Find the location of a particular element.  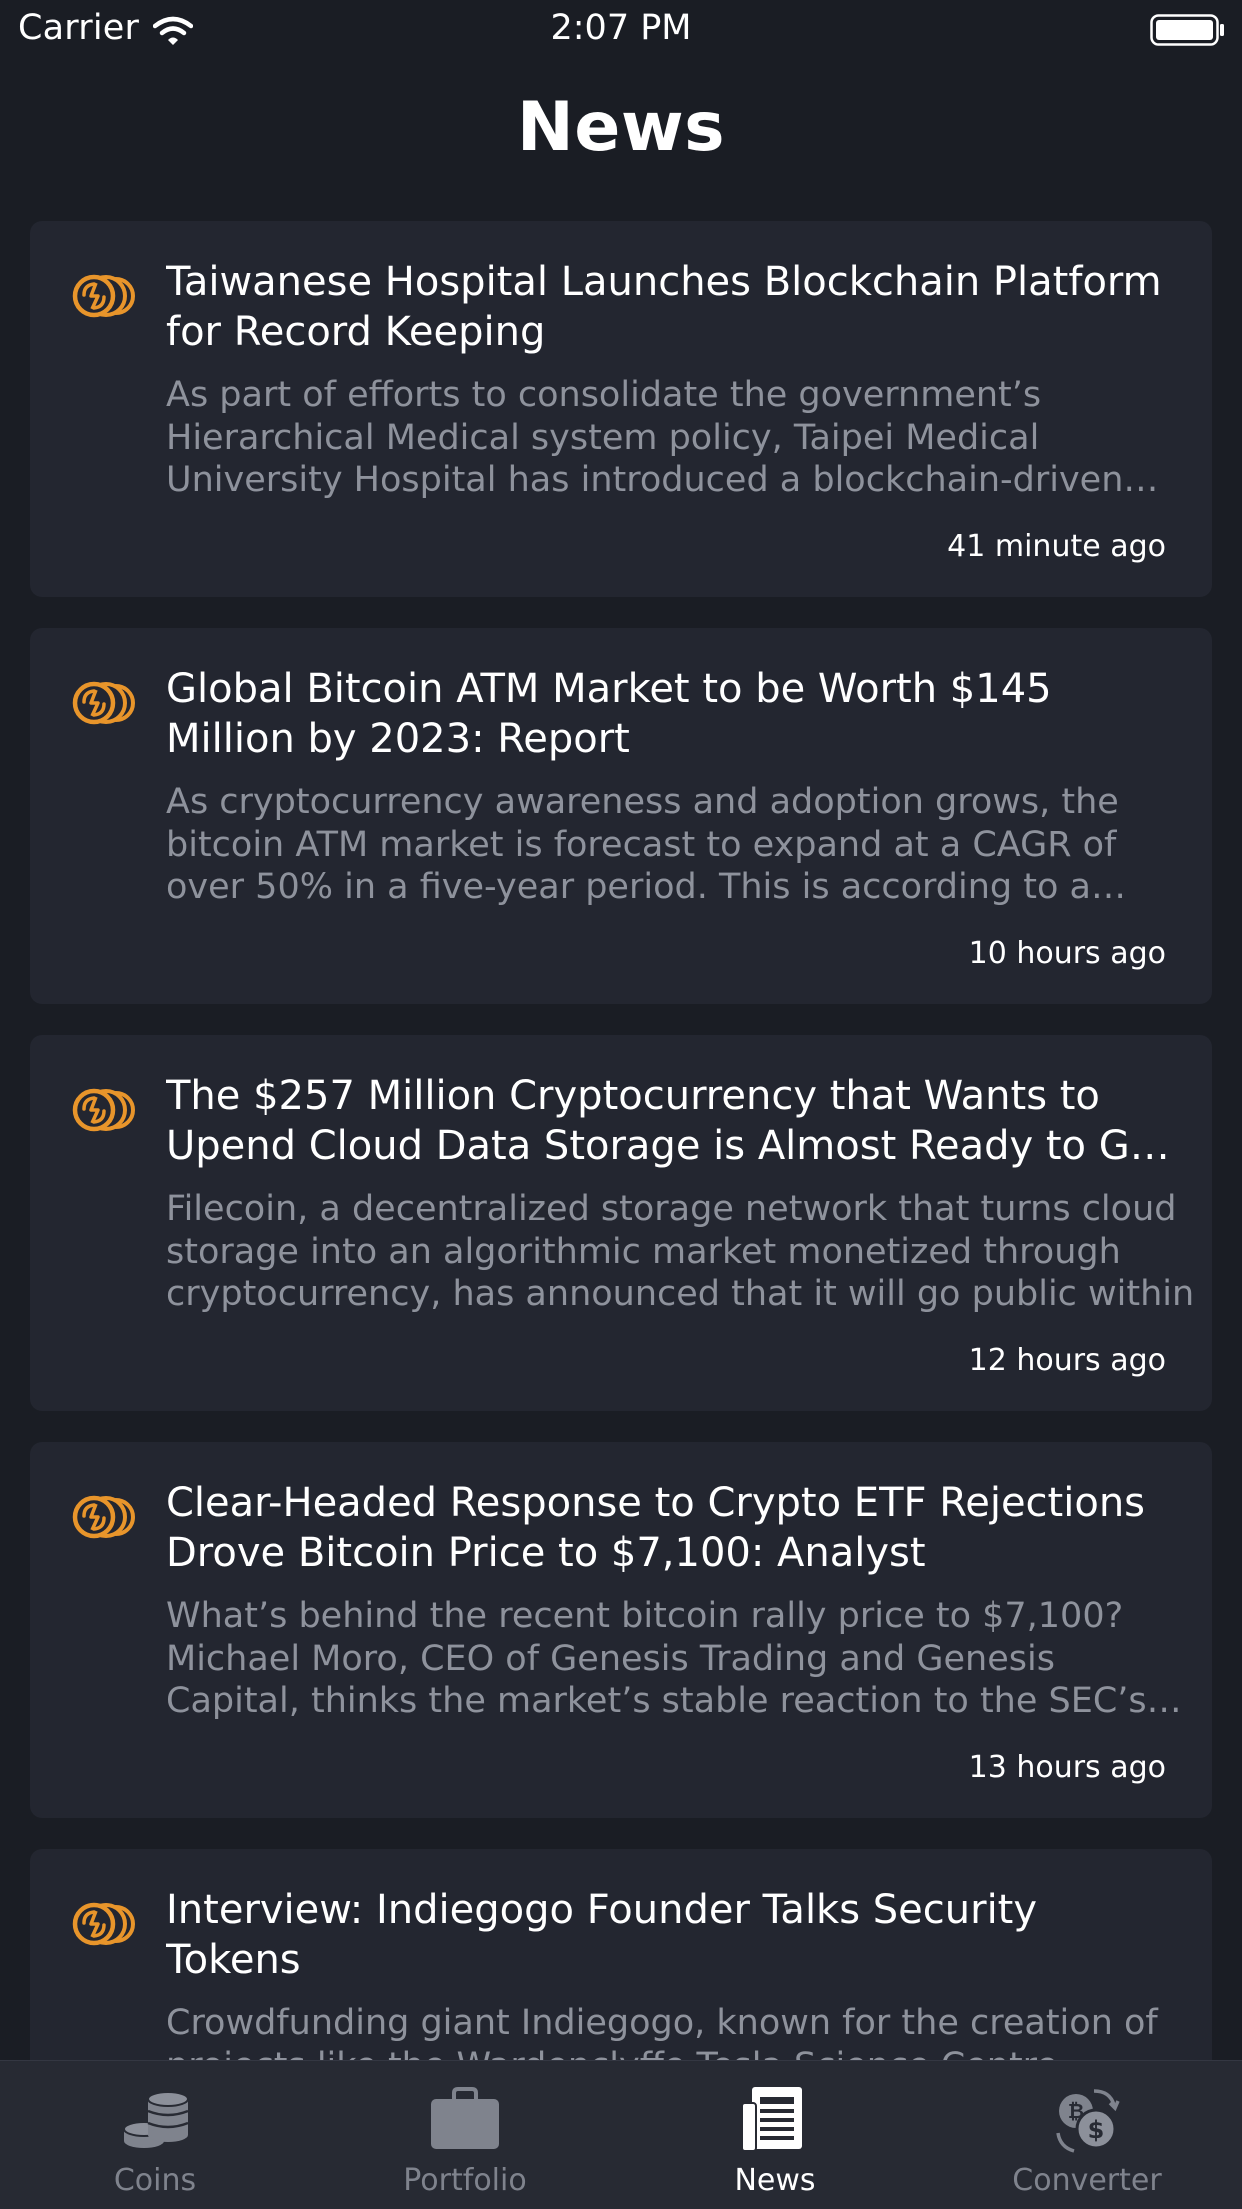

tab-label: Portfolio is located at coordinates (465, 2180).